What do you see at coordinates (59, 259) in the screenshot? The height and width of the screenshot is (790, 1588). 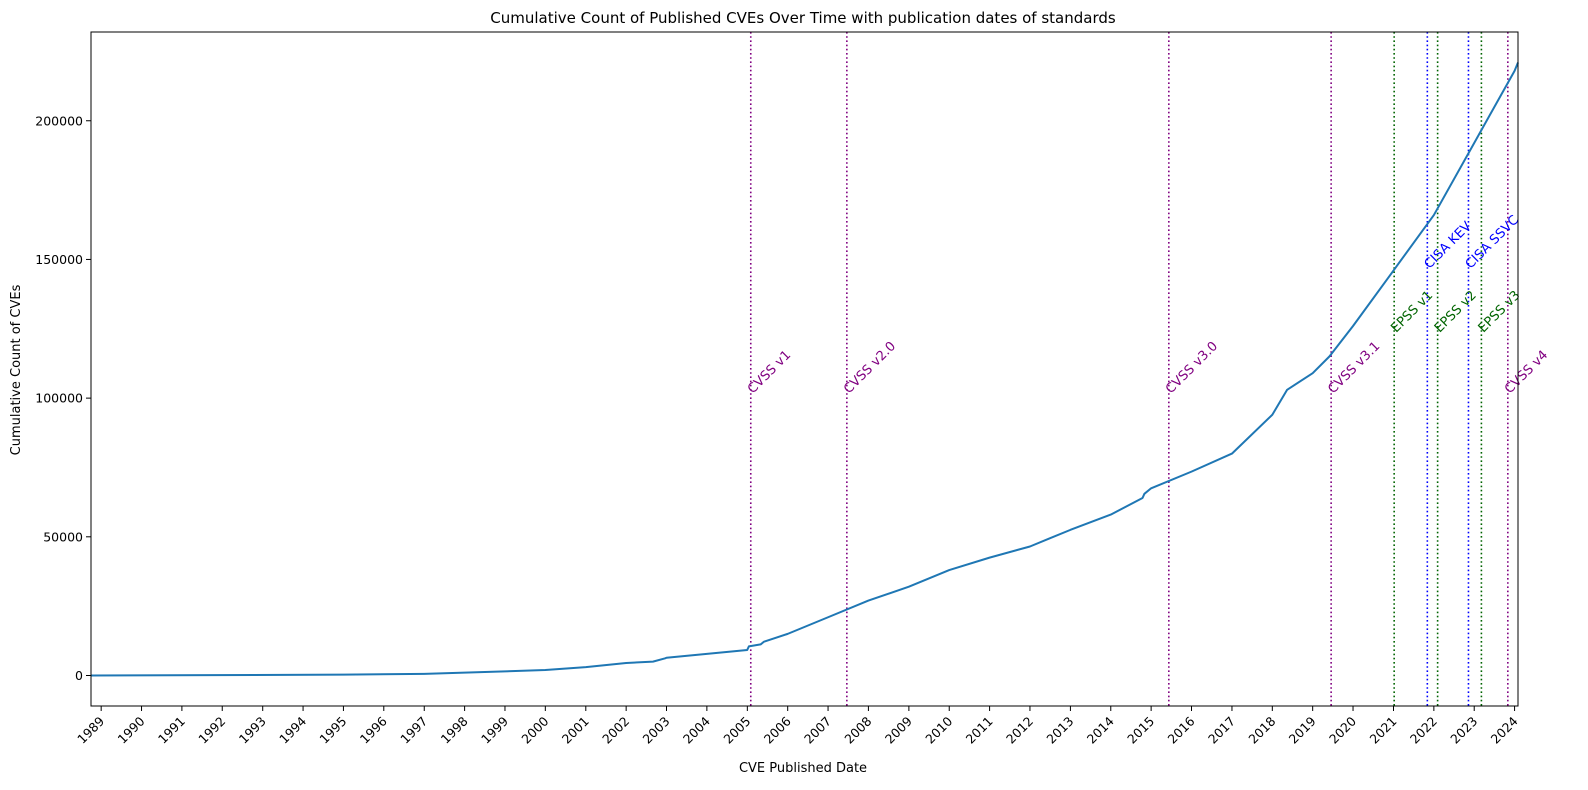 I see `y-tick-label: 150000` at bounding box center [59, 259].